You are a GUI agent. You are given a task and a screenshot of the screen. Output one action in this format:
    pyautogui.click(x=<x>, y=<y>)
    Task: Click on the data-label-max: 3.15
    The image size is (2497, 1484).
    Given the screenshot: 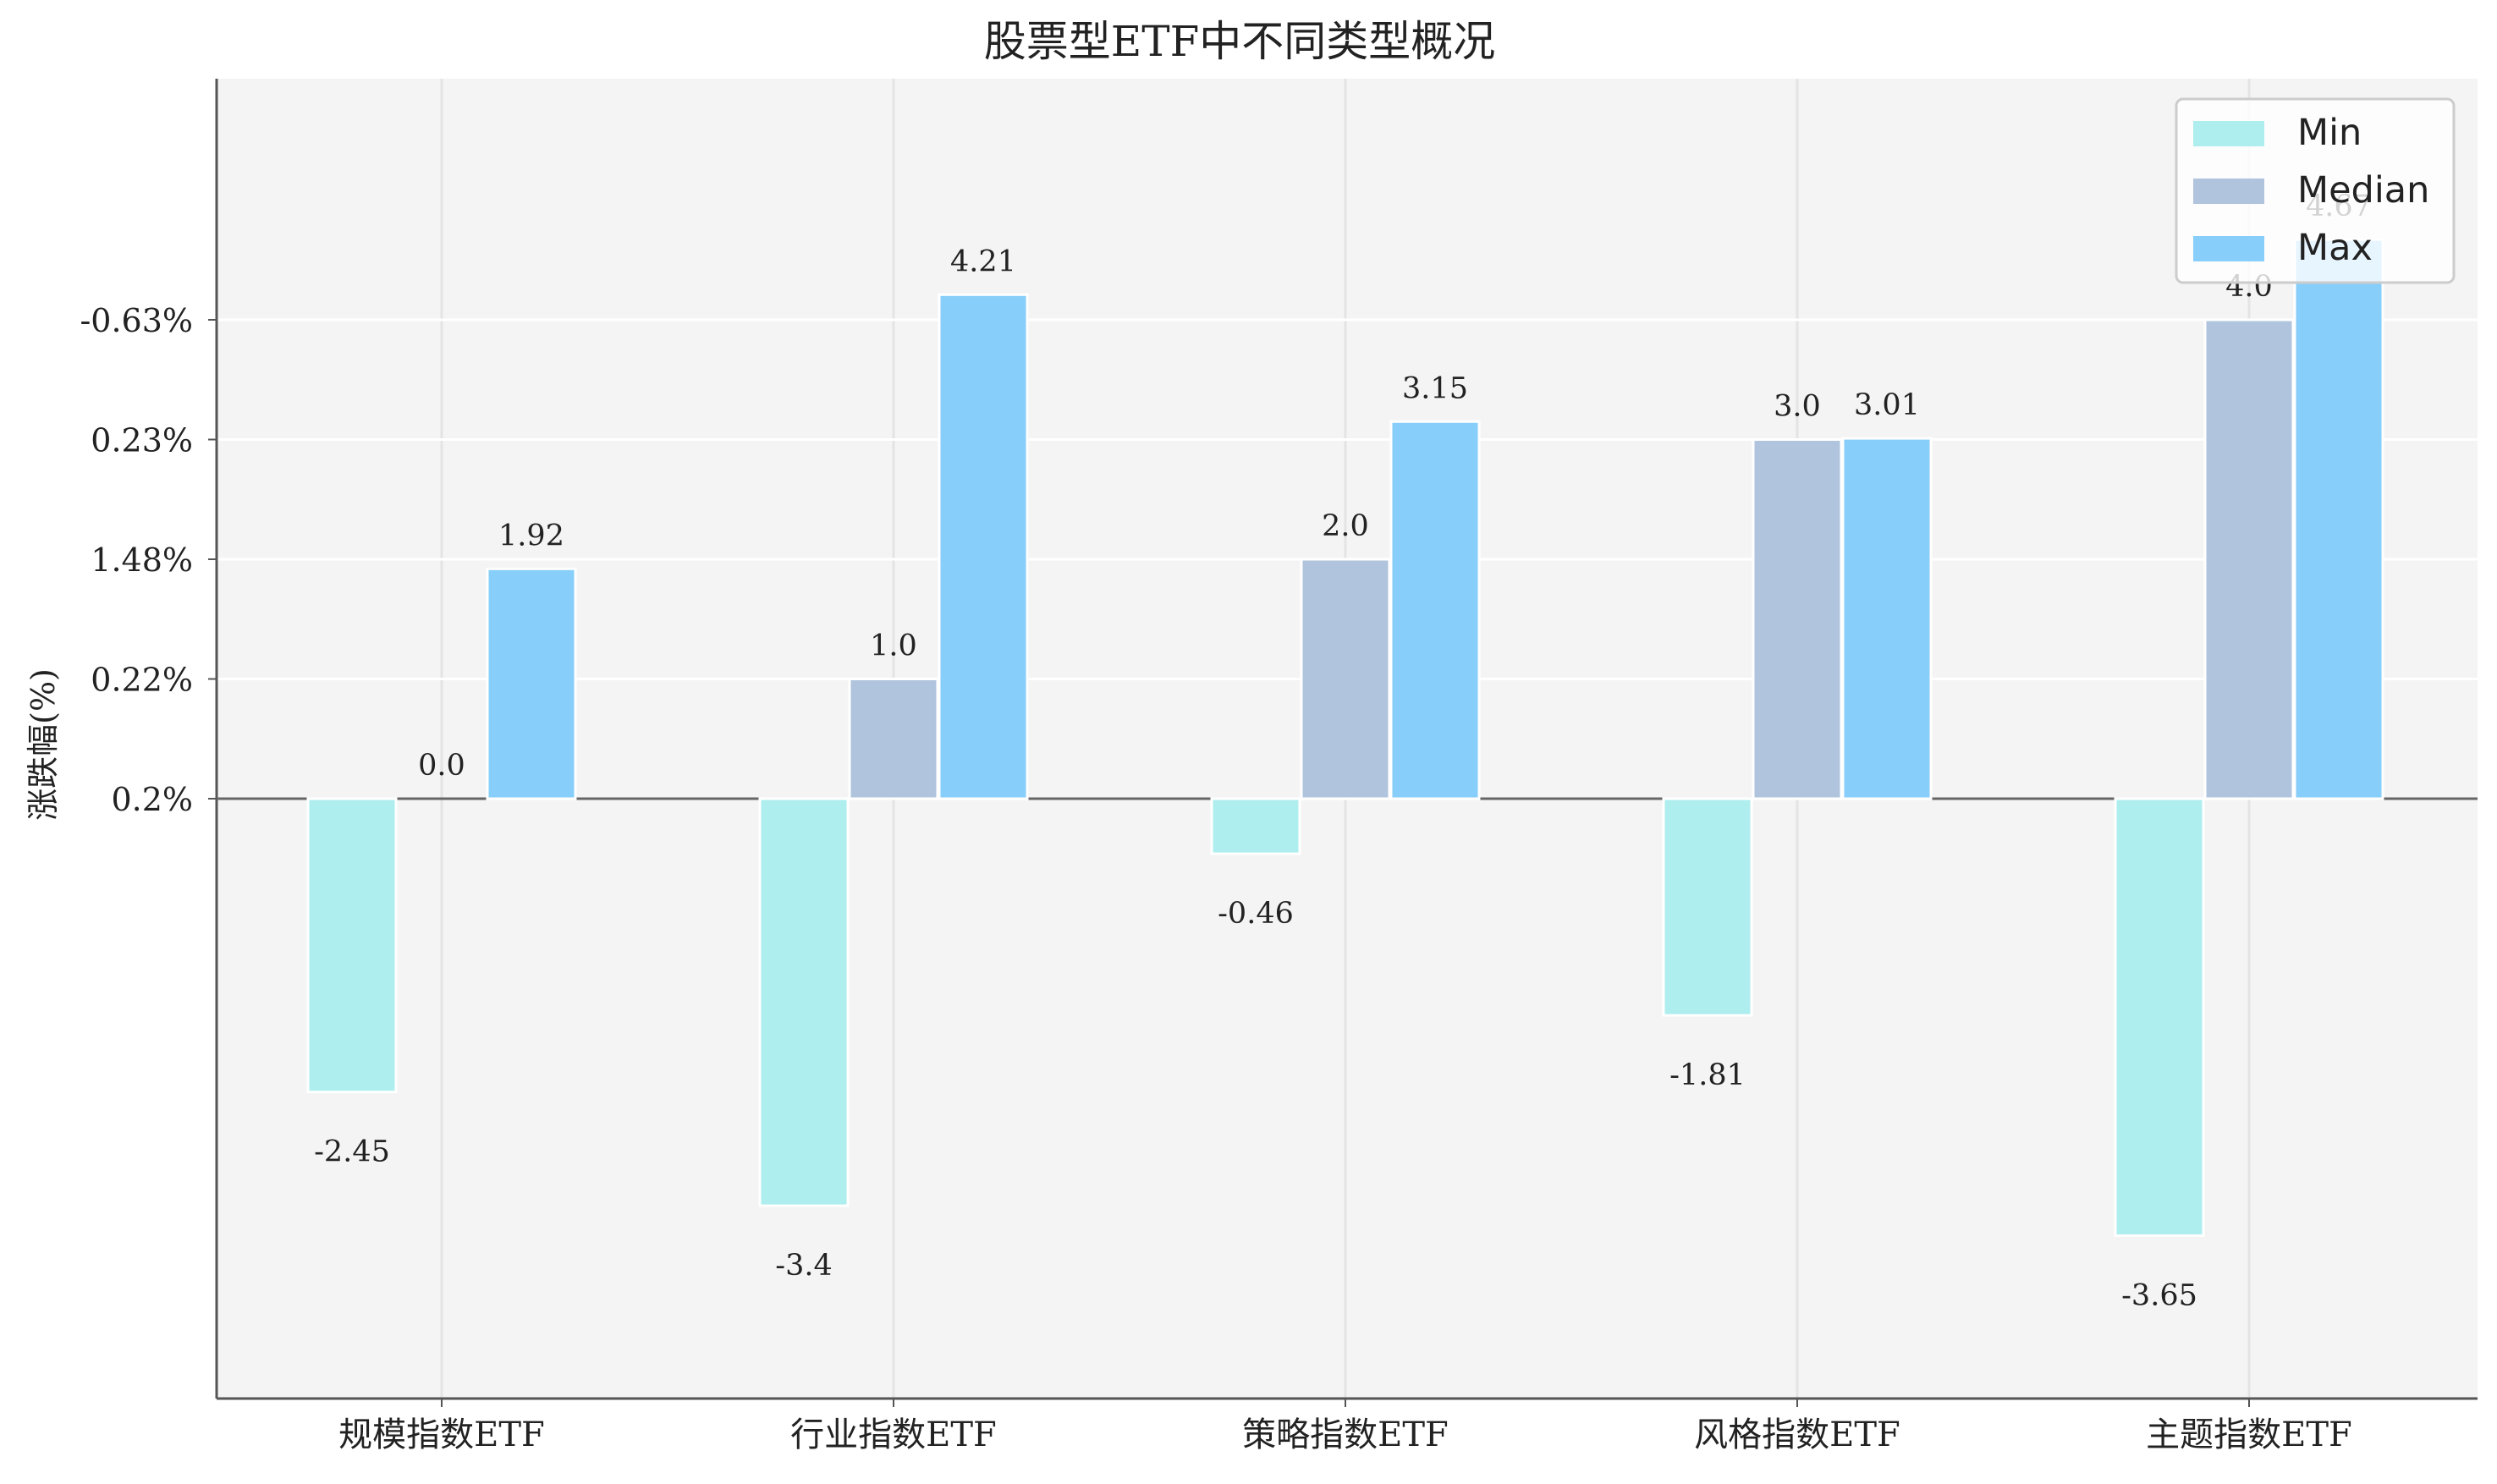 What is the action you would take?
    pyautogui.click(x=1435, y=388)
    